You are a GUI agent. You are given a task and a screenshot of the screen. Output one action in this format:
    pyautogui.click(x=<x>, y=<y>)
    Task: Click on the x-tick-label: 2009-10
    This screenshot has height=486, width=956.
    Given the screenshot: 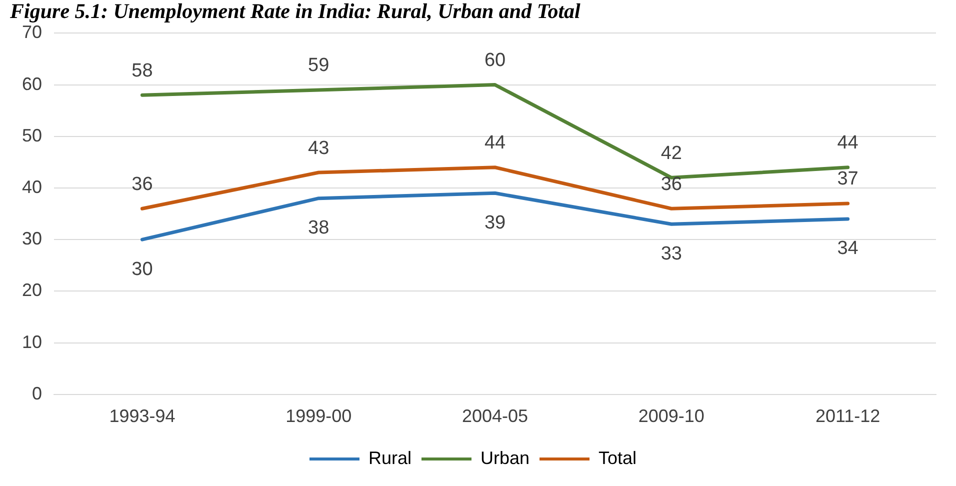 What is the action you would take?
    pyautogui.click(x=671, y=416)
    